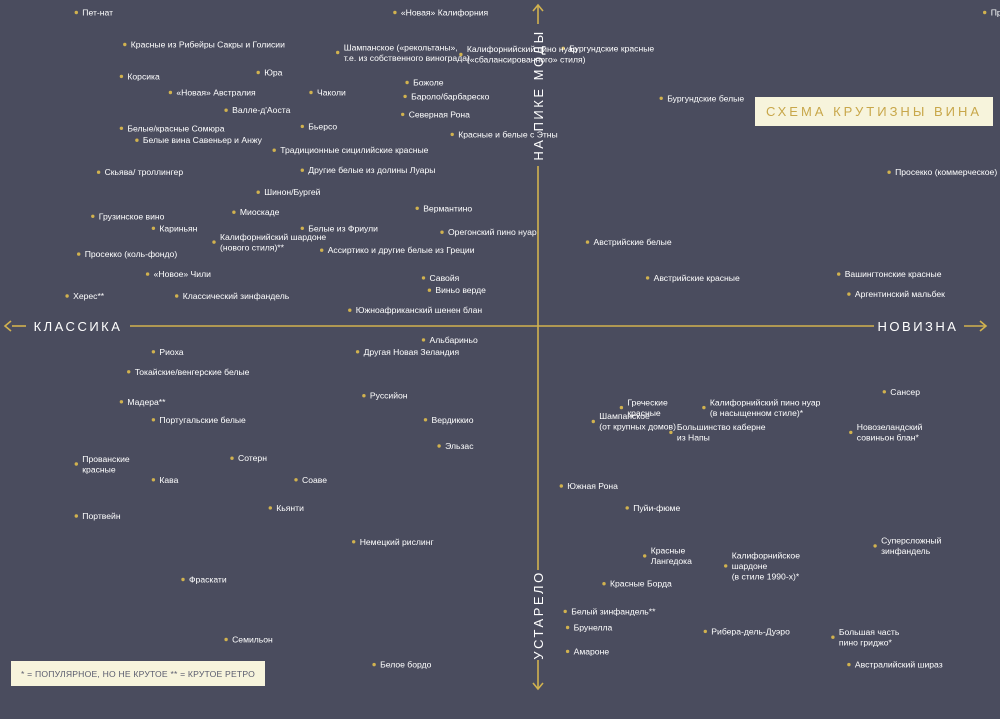  I want to click on data-point: Сансер, so click(901, 392).